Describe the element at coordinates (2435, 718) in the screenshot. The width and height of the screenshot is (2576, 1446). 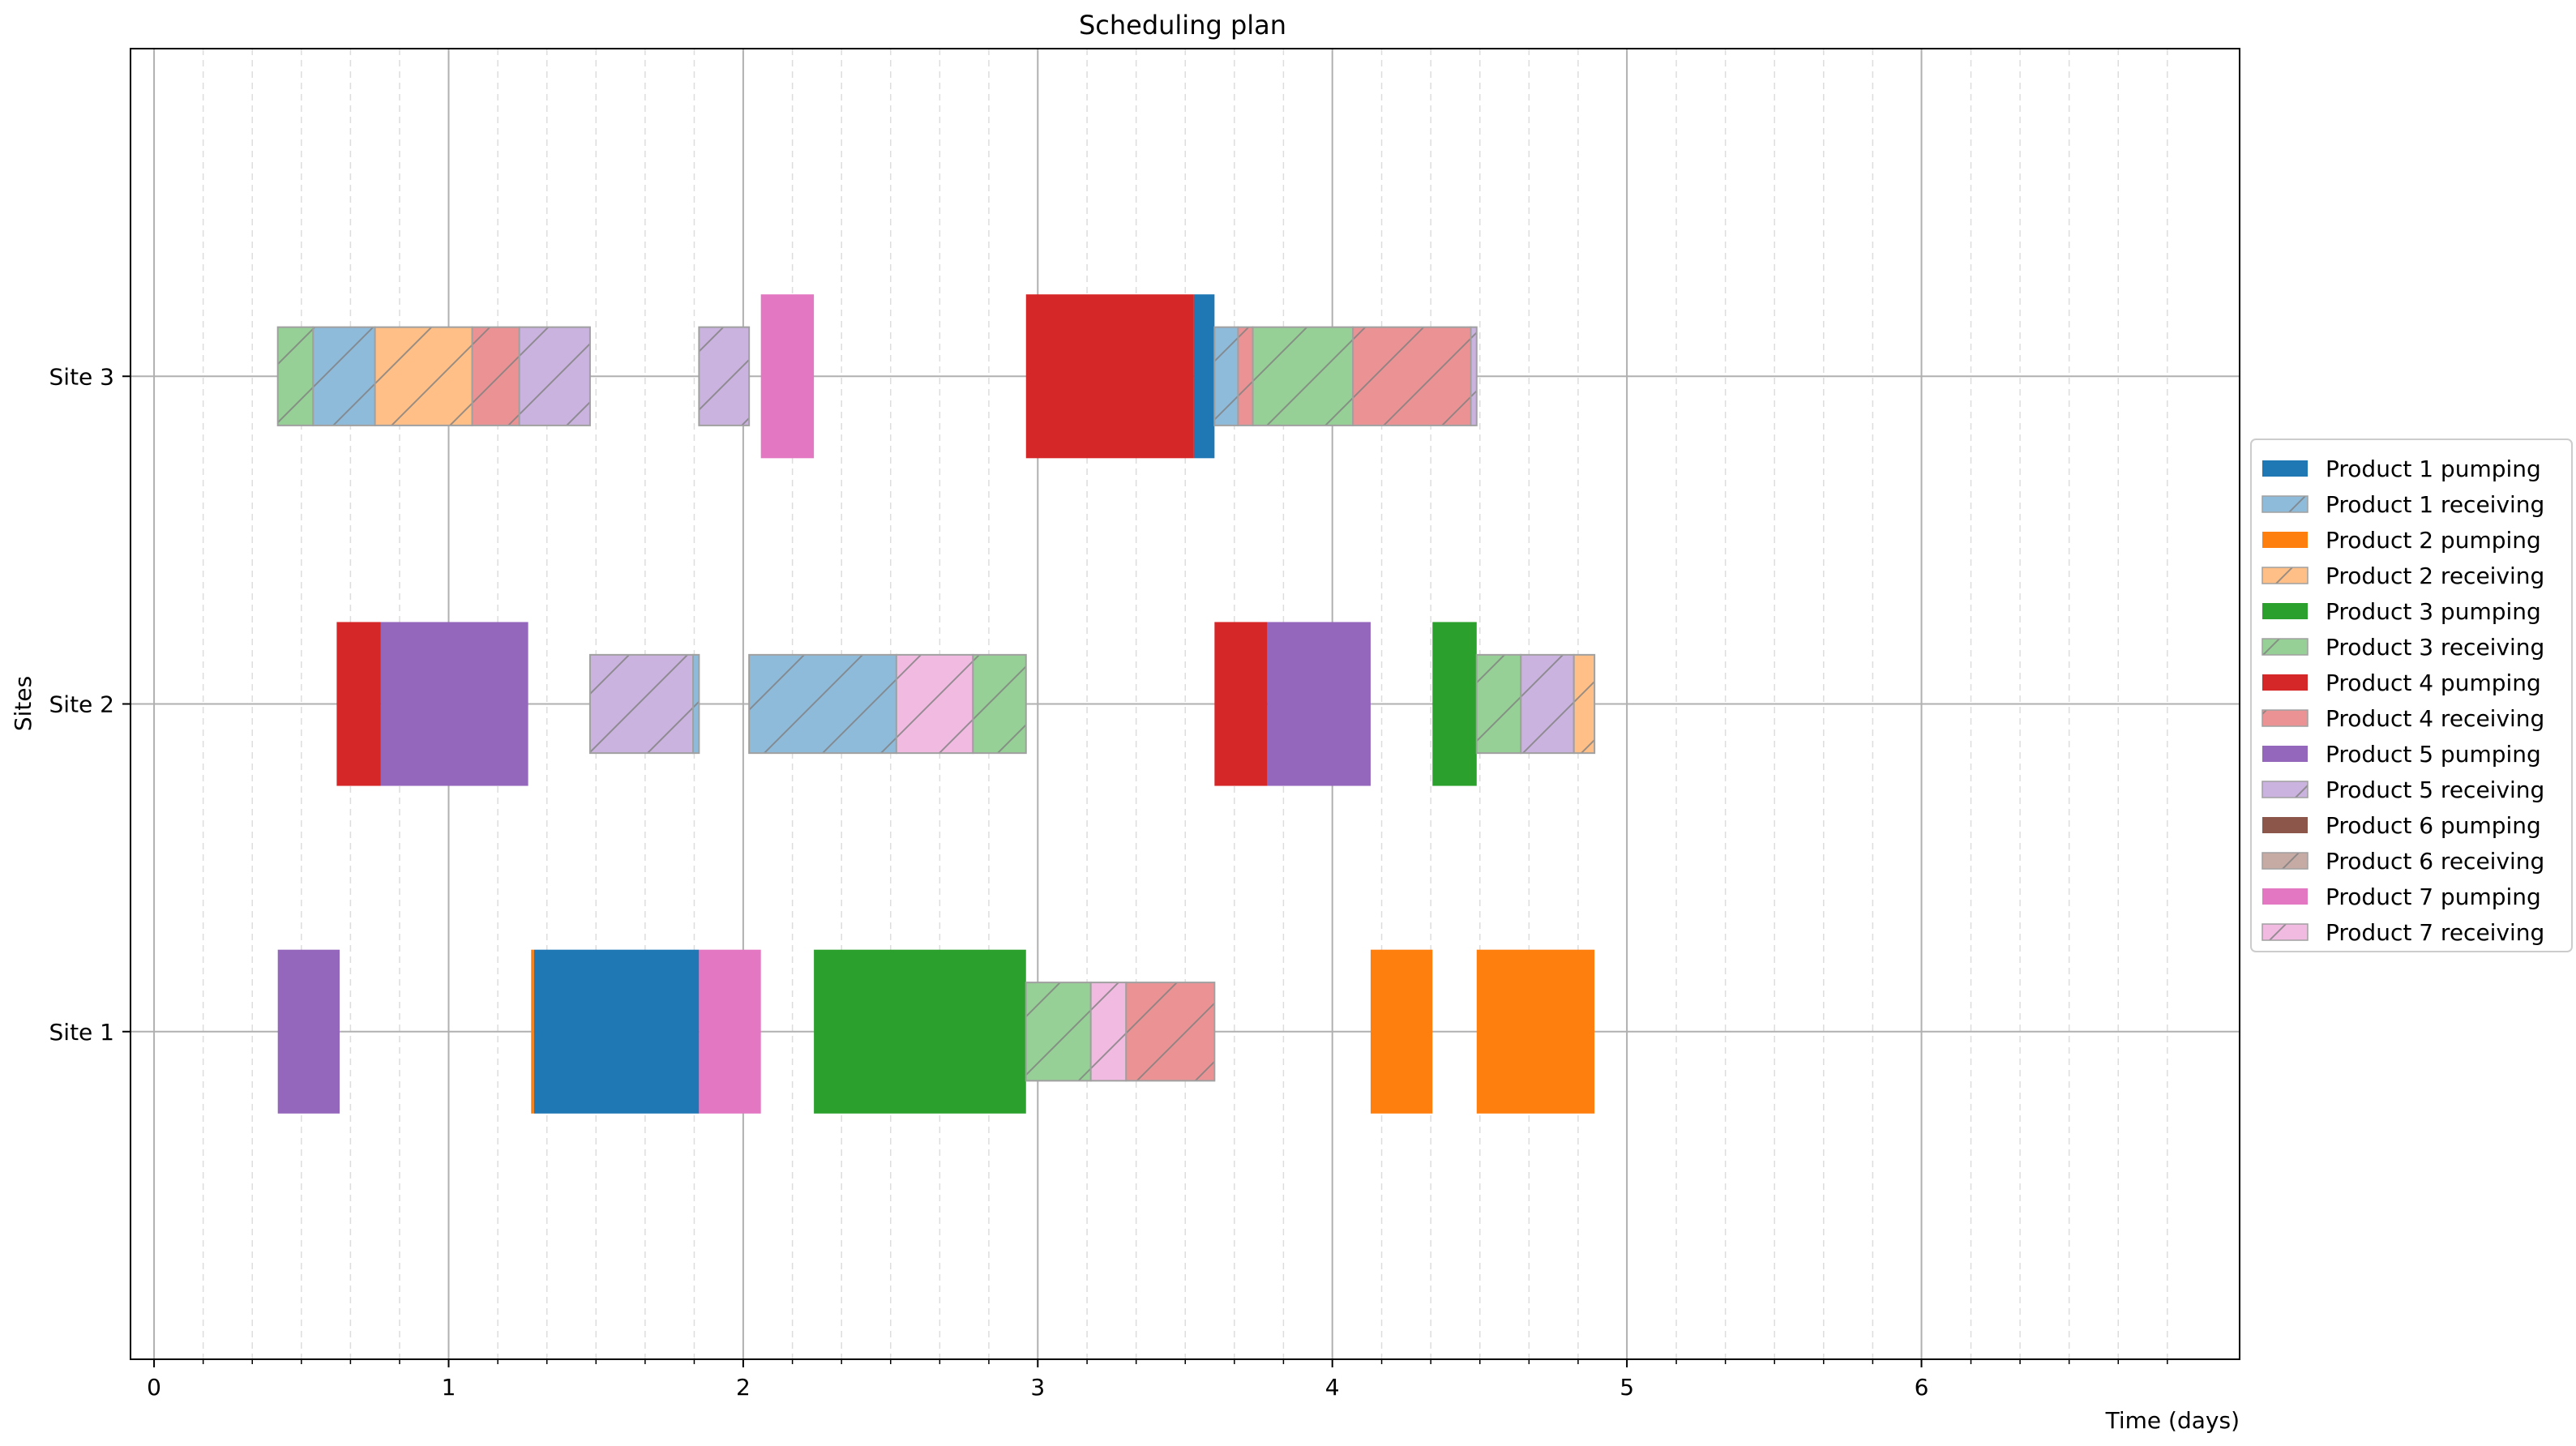
I see `legend-label: Product 4 receiving` at that location.